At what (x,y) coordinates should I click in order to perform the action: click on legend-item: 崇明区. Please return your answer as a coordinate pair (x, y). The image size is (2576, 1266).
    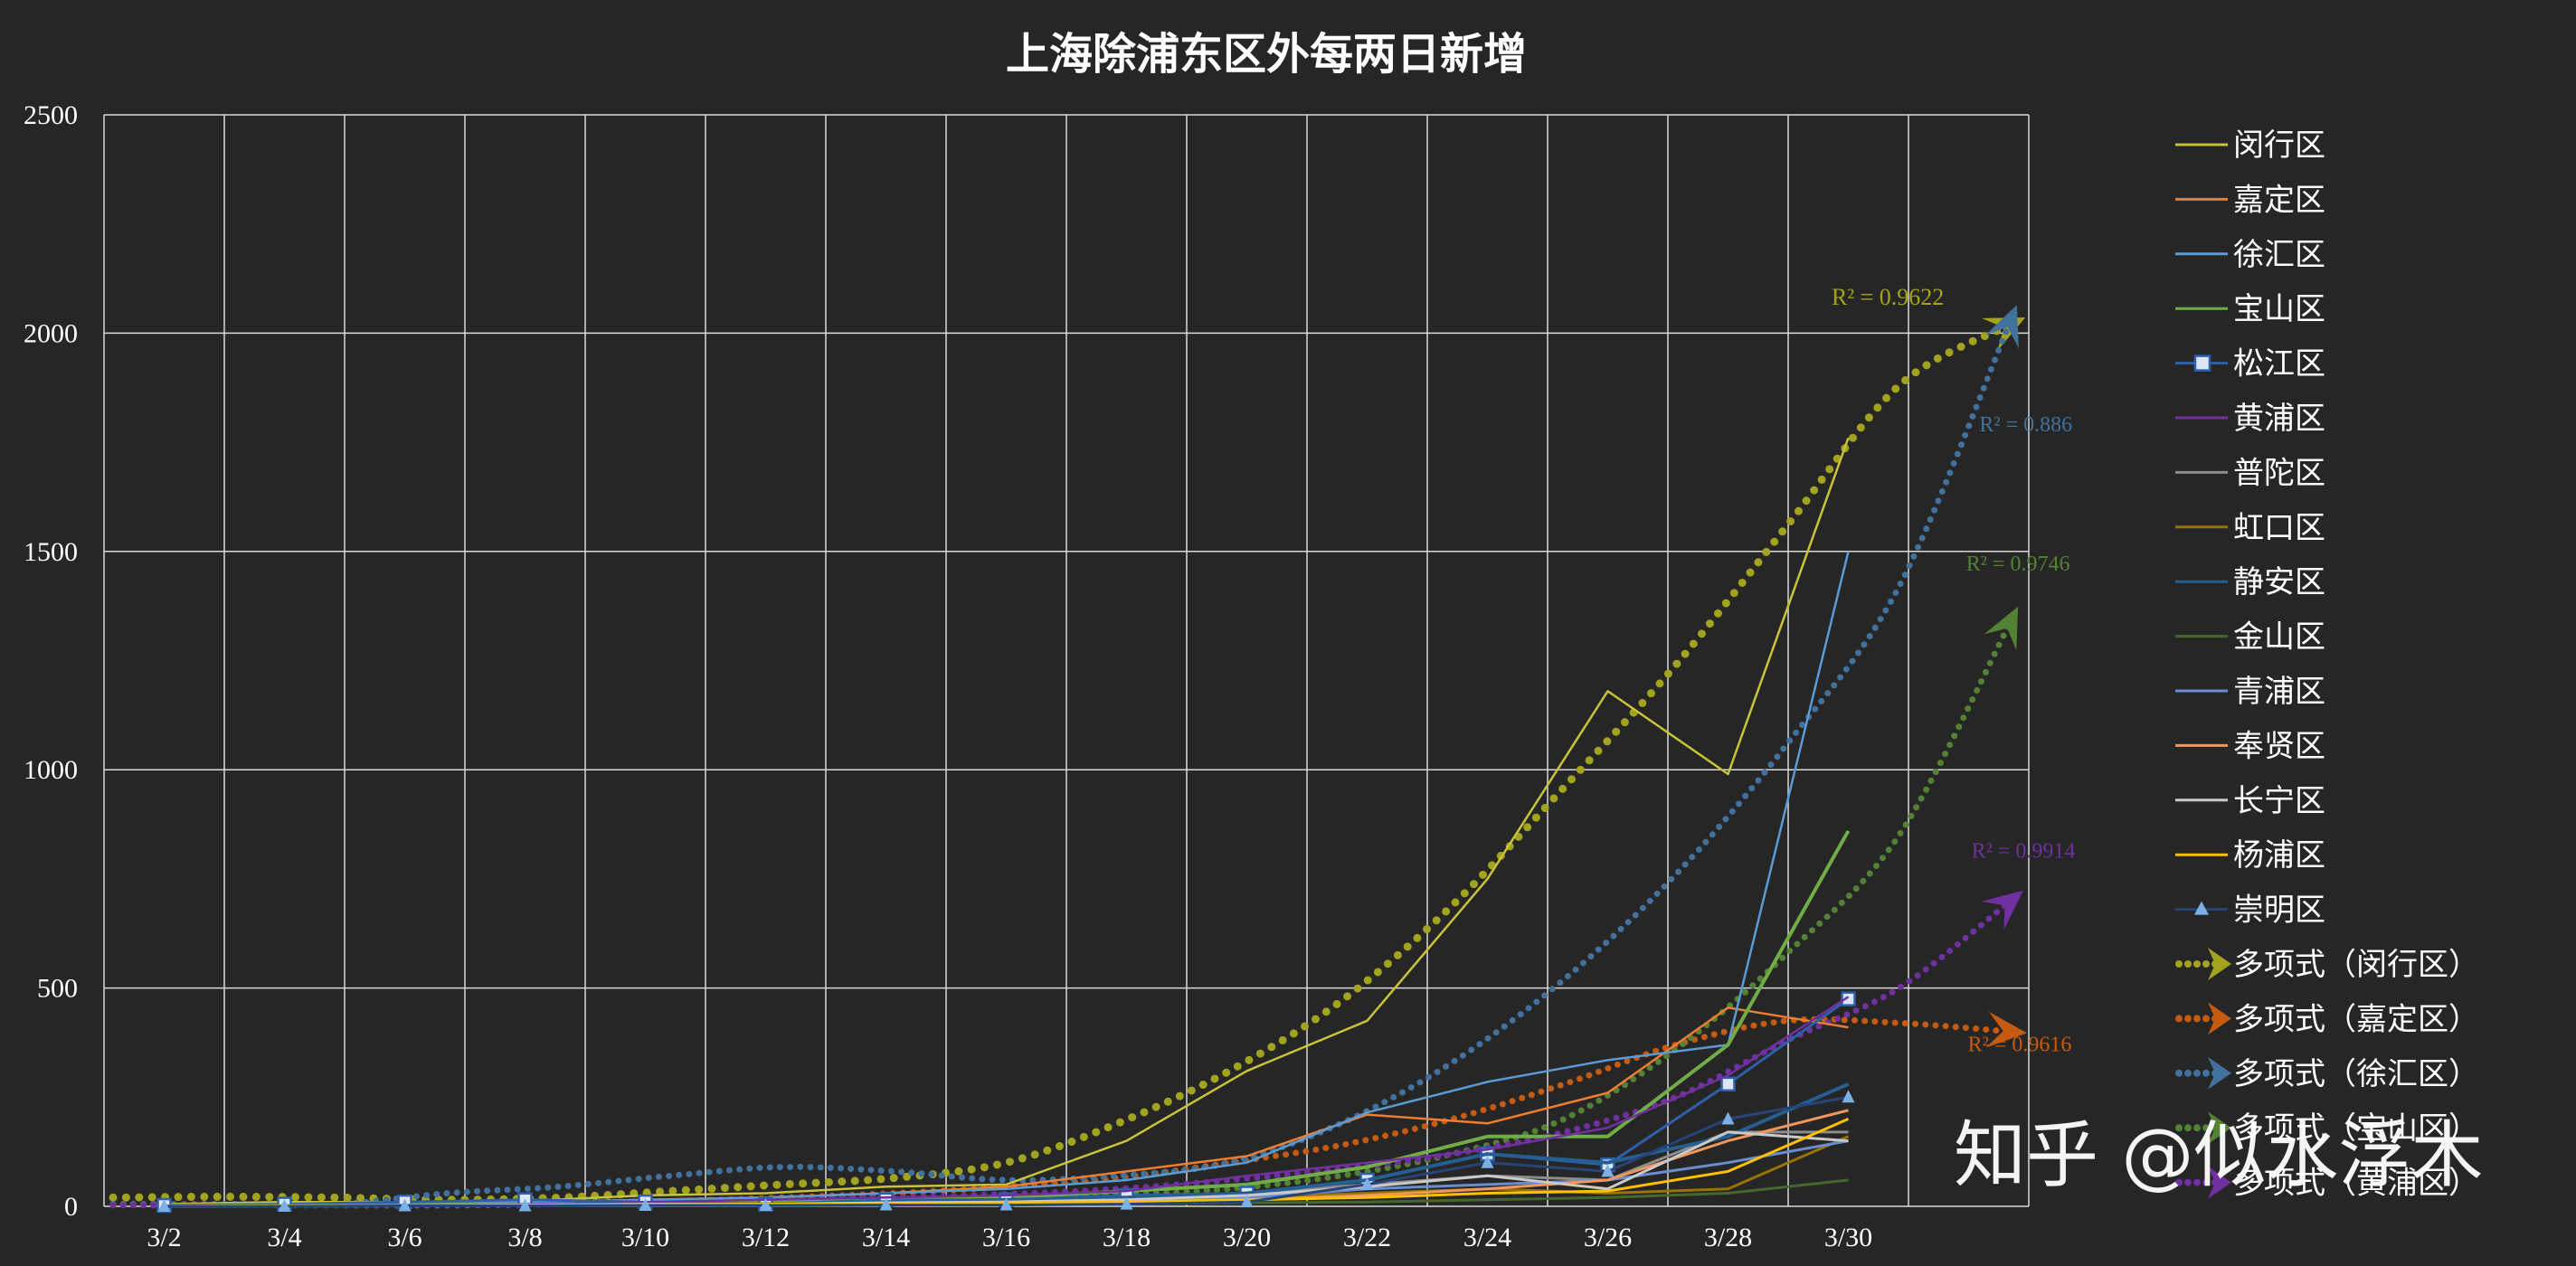
    Looking at the image, I should click on (2250, 911).